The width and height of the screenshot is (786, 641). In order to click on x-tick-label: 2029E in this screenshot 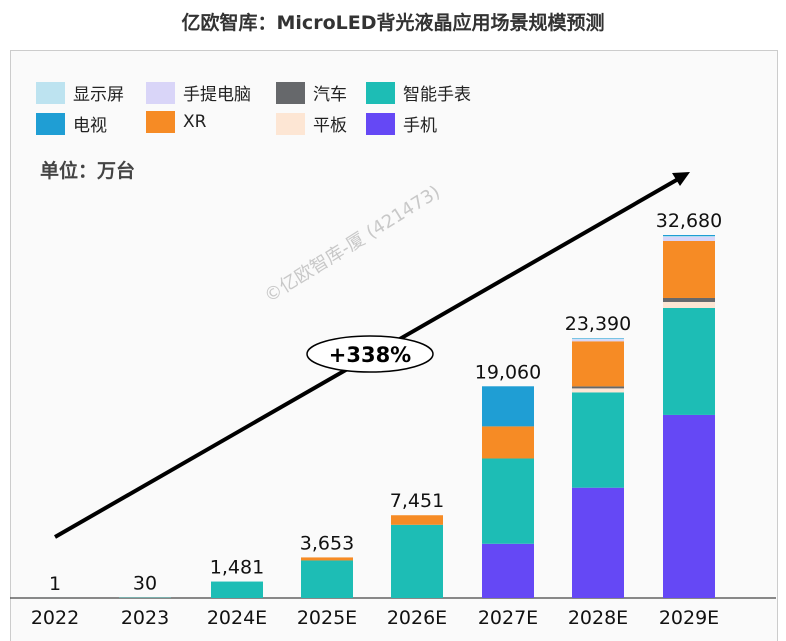, I will do `click(689, 618)`.